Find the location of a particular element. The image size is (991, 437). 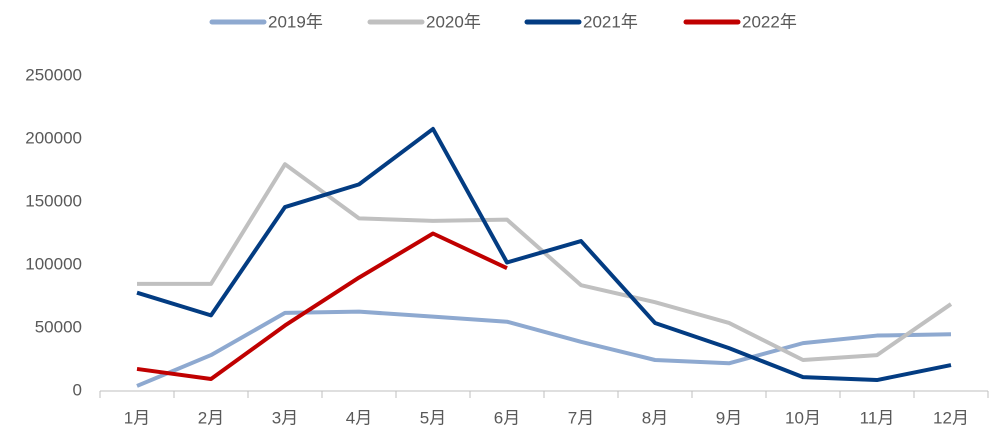

x-tick-label: 12月 is located at coordinates (951, 417).